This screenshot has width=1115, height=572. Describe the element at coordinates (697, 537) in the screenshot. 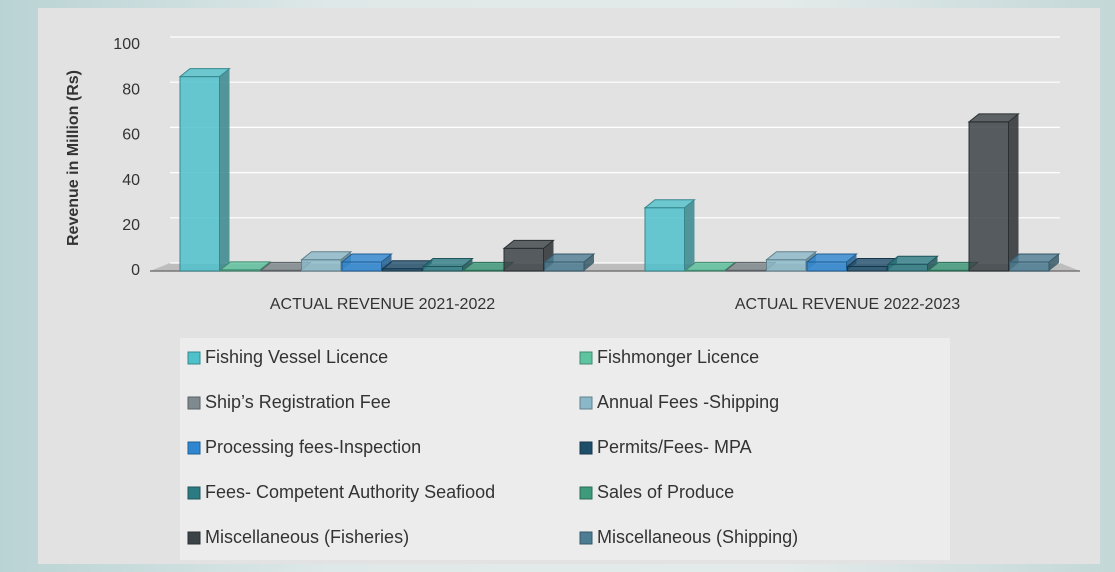

I see `legend-label: Miscellaneous (Shipping)` at that location.